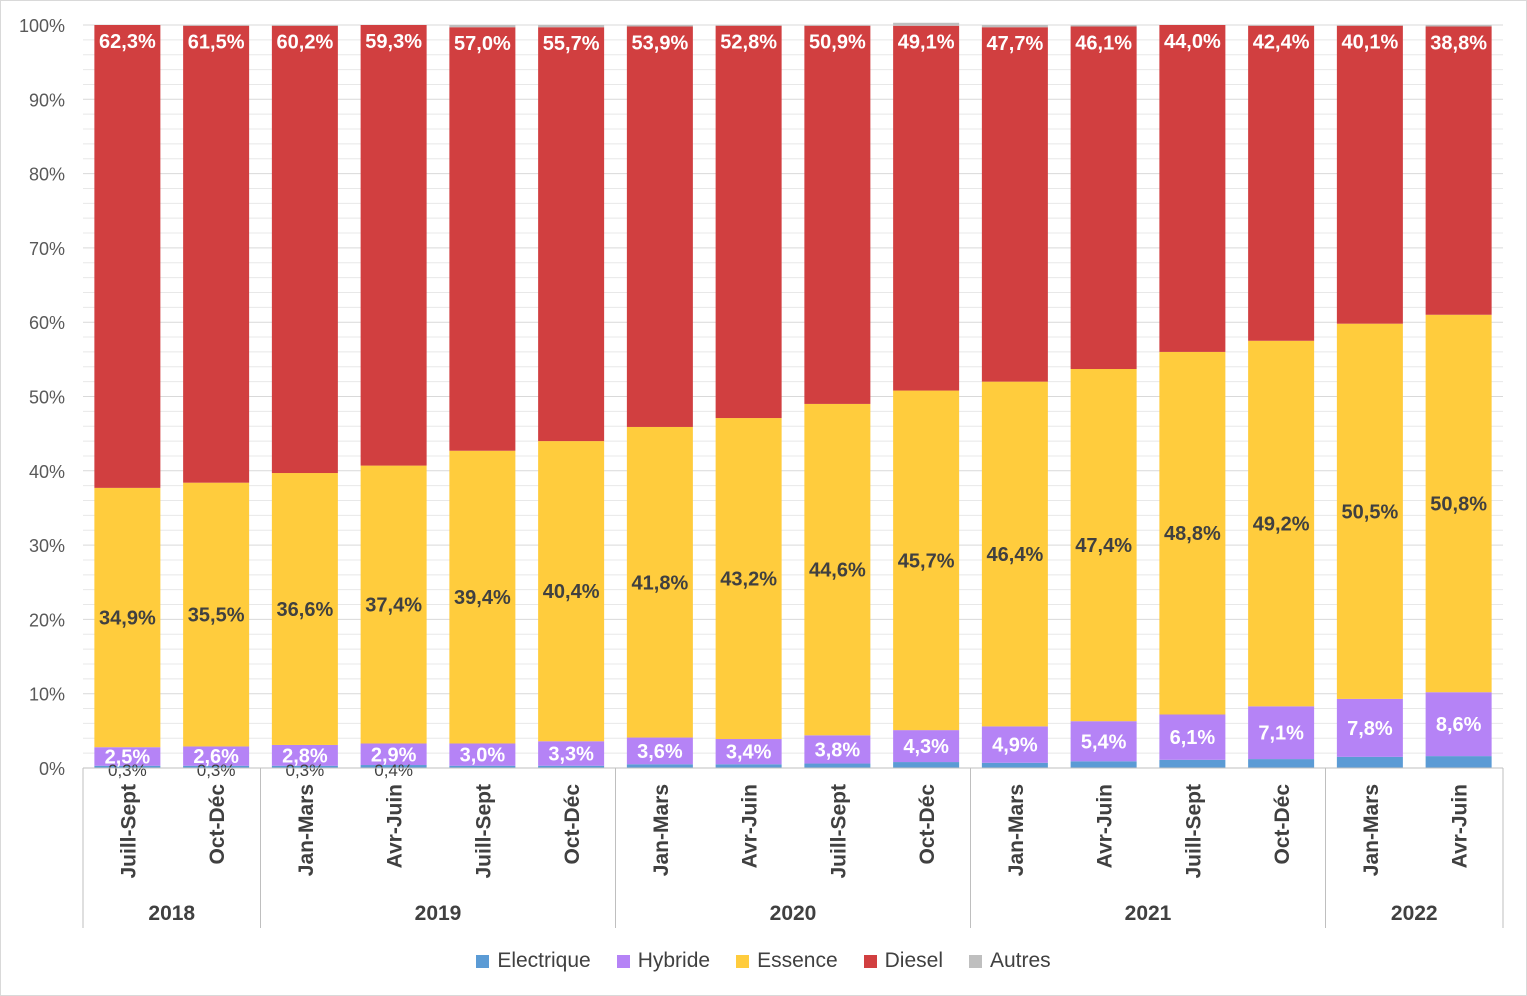 The width and height of the screenshot is (1527, 996). Describe the element at coordinates (1414, 913) in the screenshot. I see `year-group-label: 2022` at that location.